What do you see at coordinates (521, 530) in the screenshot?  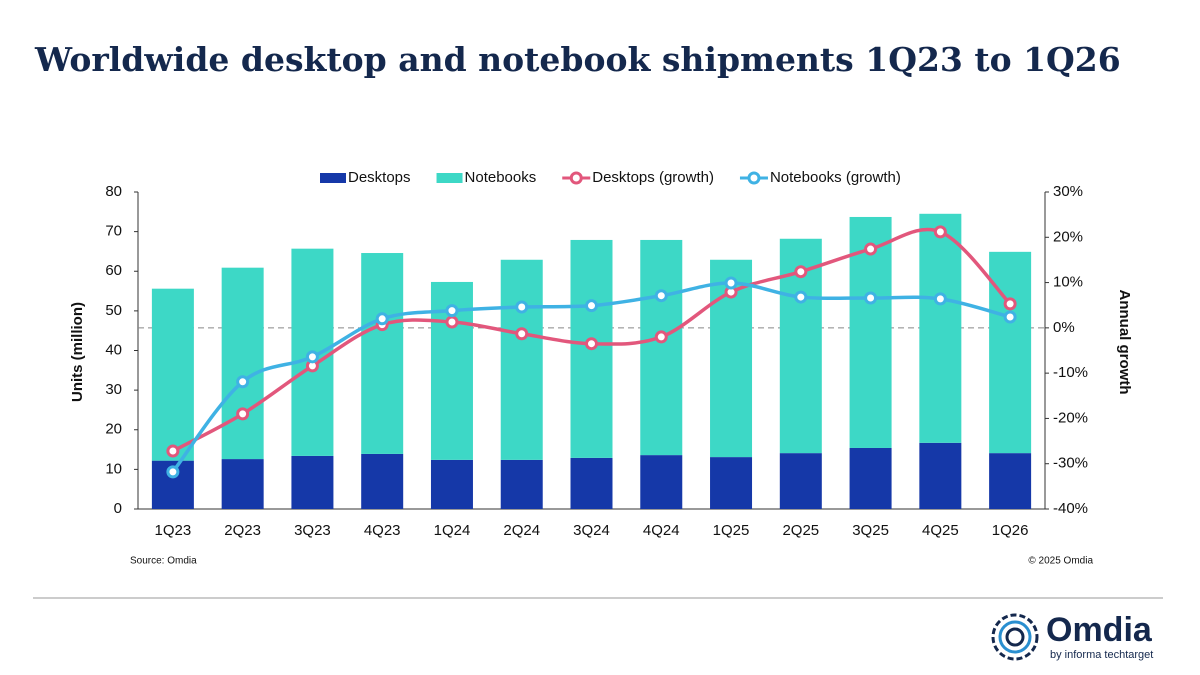 I see `x-tick-label: 2Q24` at bounding box center [521, 530].